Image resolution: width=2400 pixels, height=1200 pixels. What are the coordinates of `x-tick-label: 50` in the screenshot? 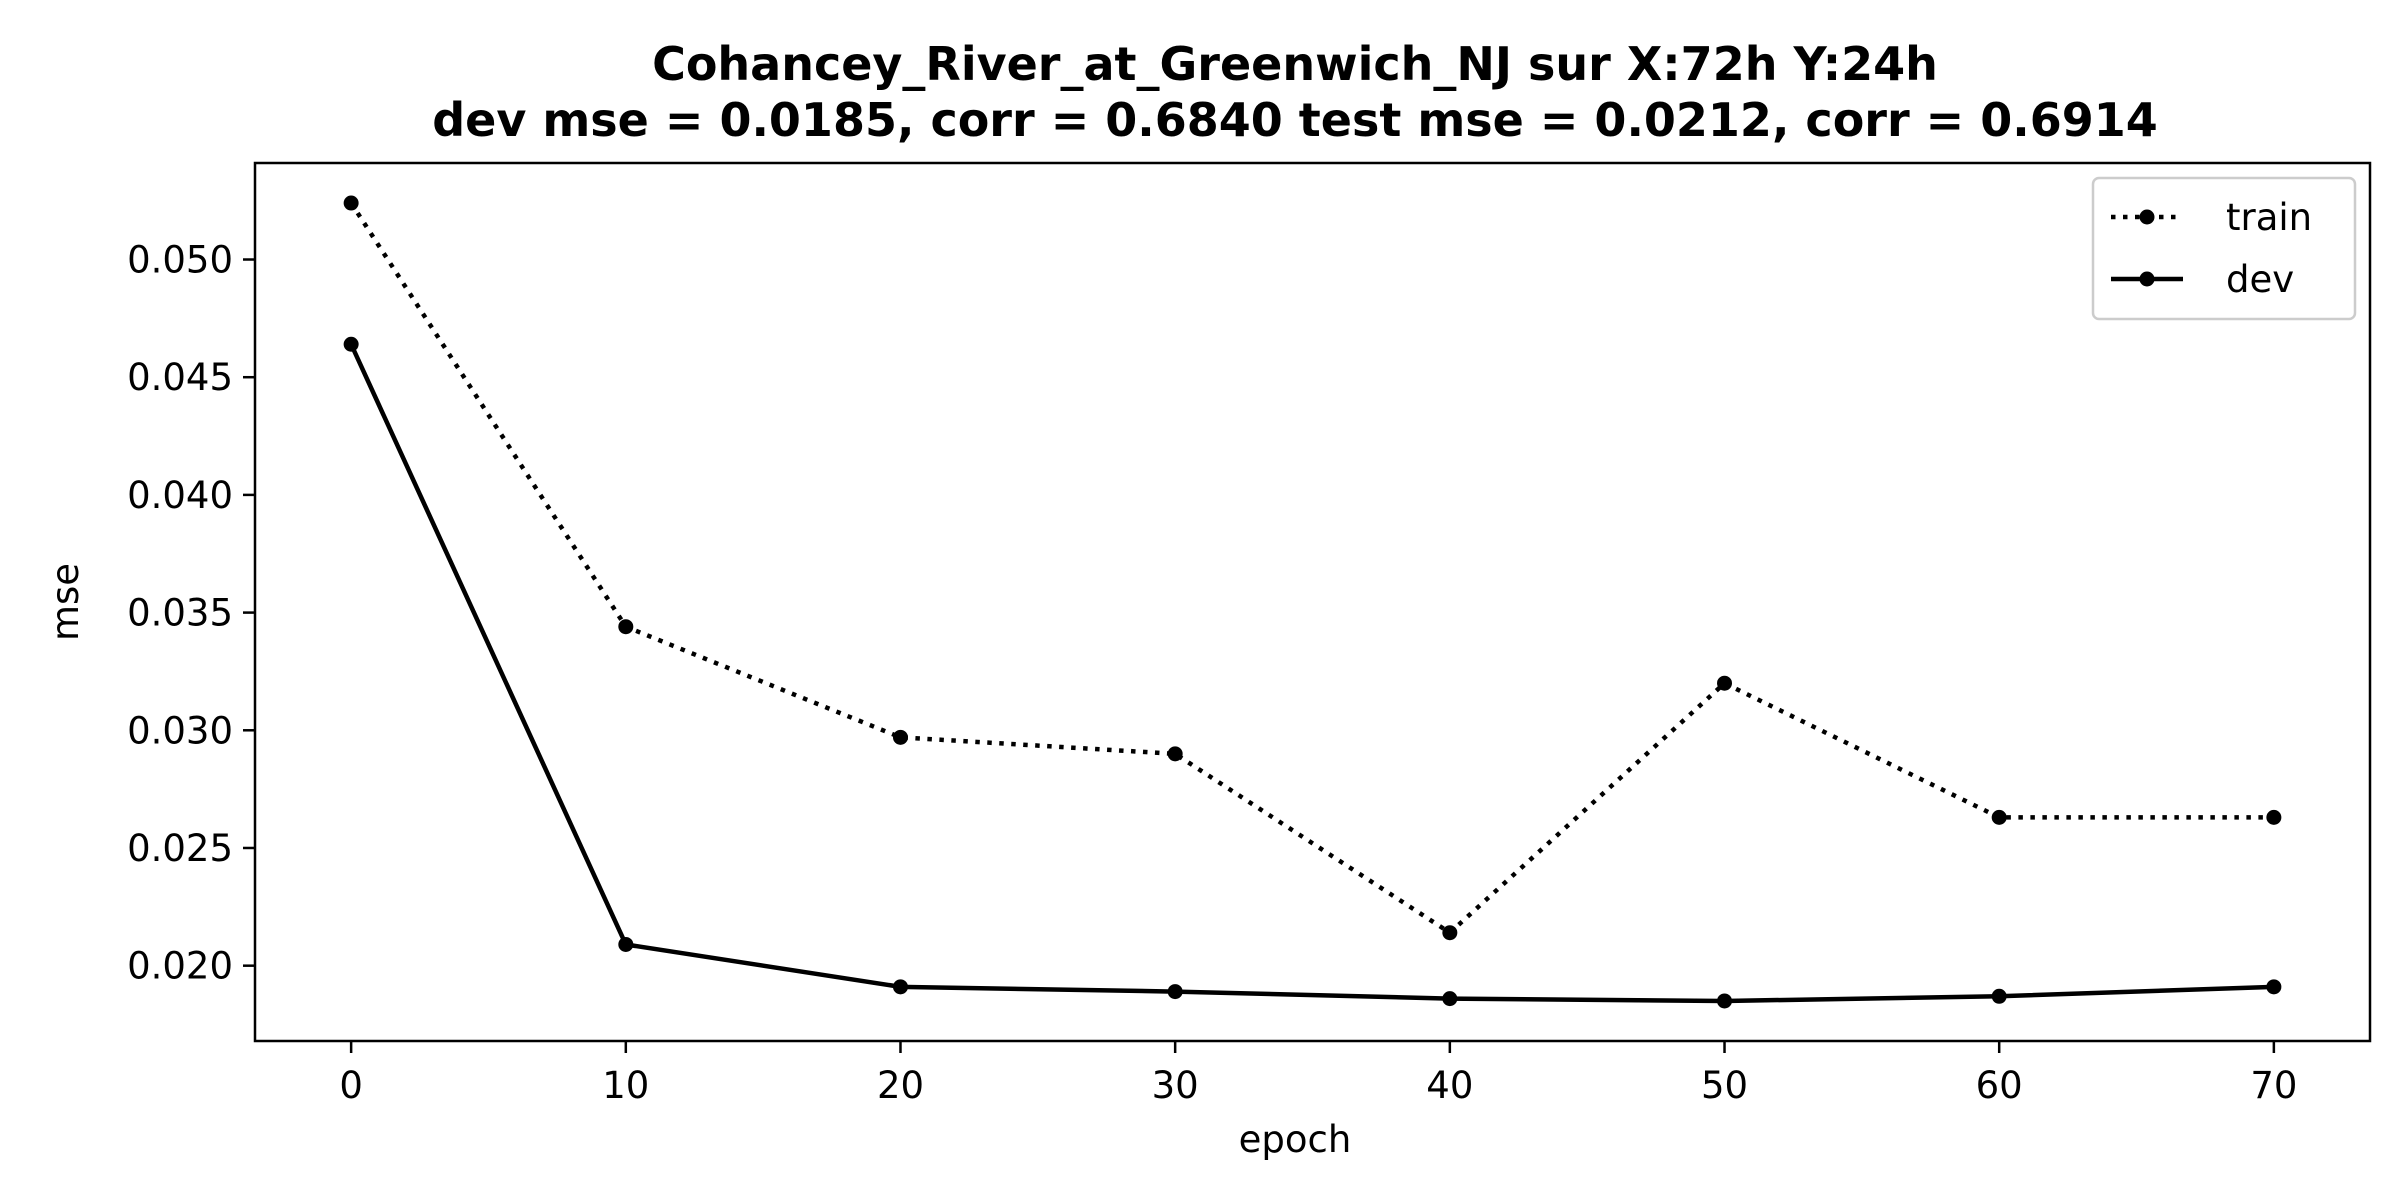 It's located at (1724, 1085).